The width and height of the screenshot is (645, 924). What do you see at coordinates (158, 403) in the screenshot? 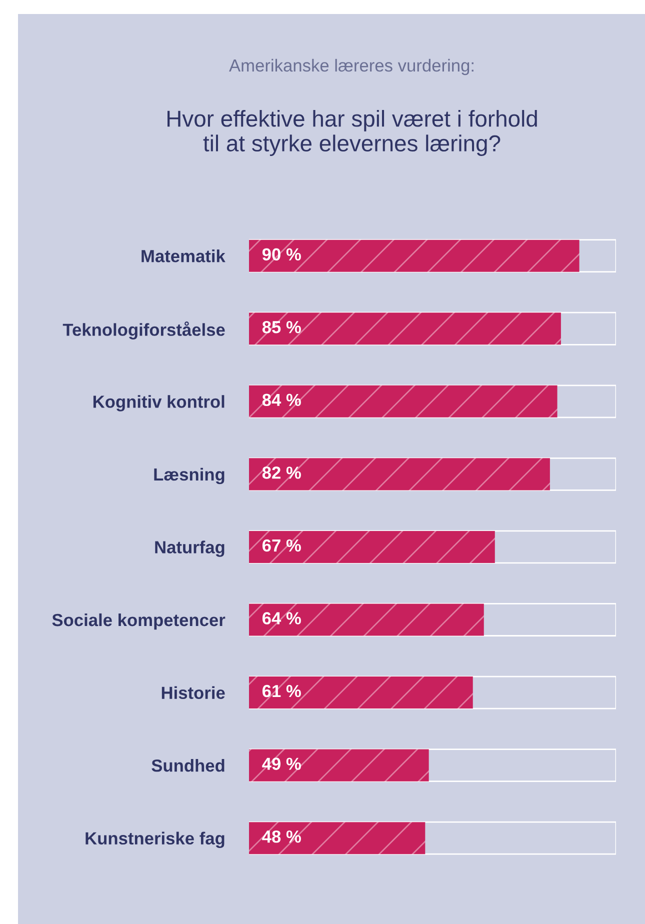
I see `y-tick-label: Kognitiv kontrol` at bounding box center [158, 403].